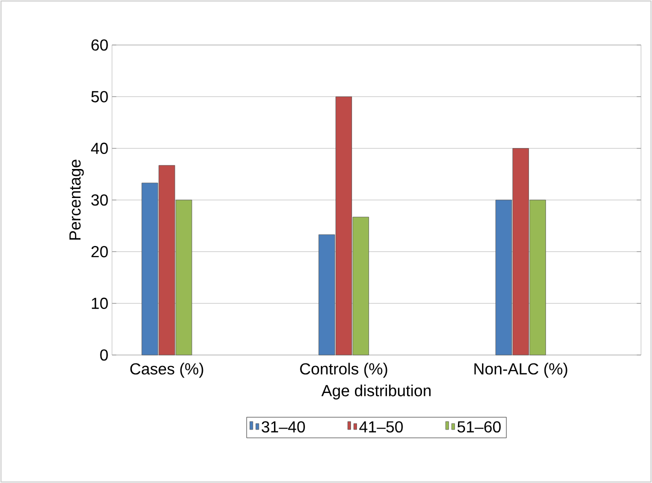 This screenshot has height=483, width=652. I want to click on y-tick-label: 20, so click(99, 252).